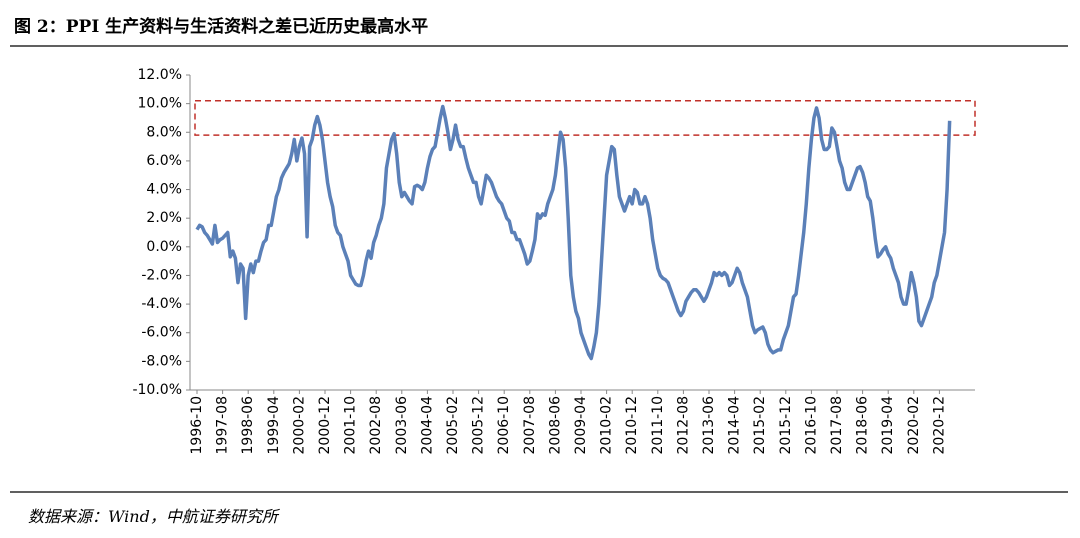 The width and height of the screenshot is (1080, 538). Describe the element at coordinates (274, 425) in the screenshot. I see `x-tick-label: 1999-04` at that location.